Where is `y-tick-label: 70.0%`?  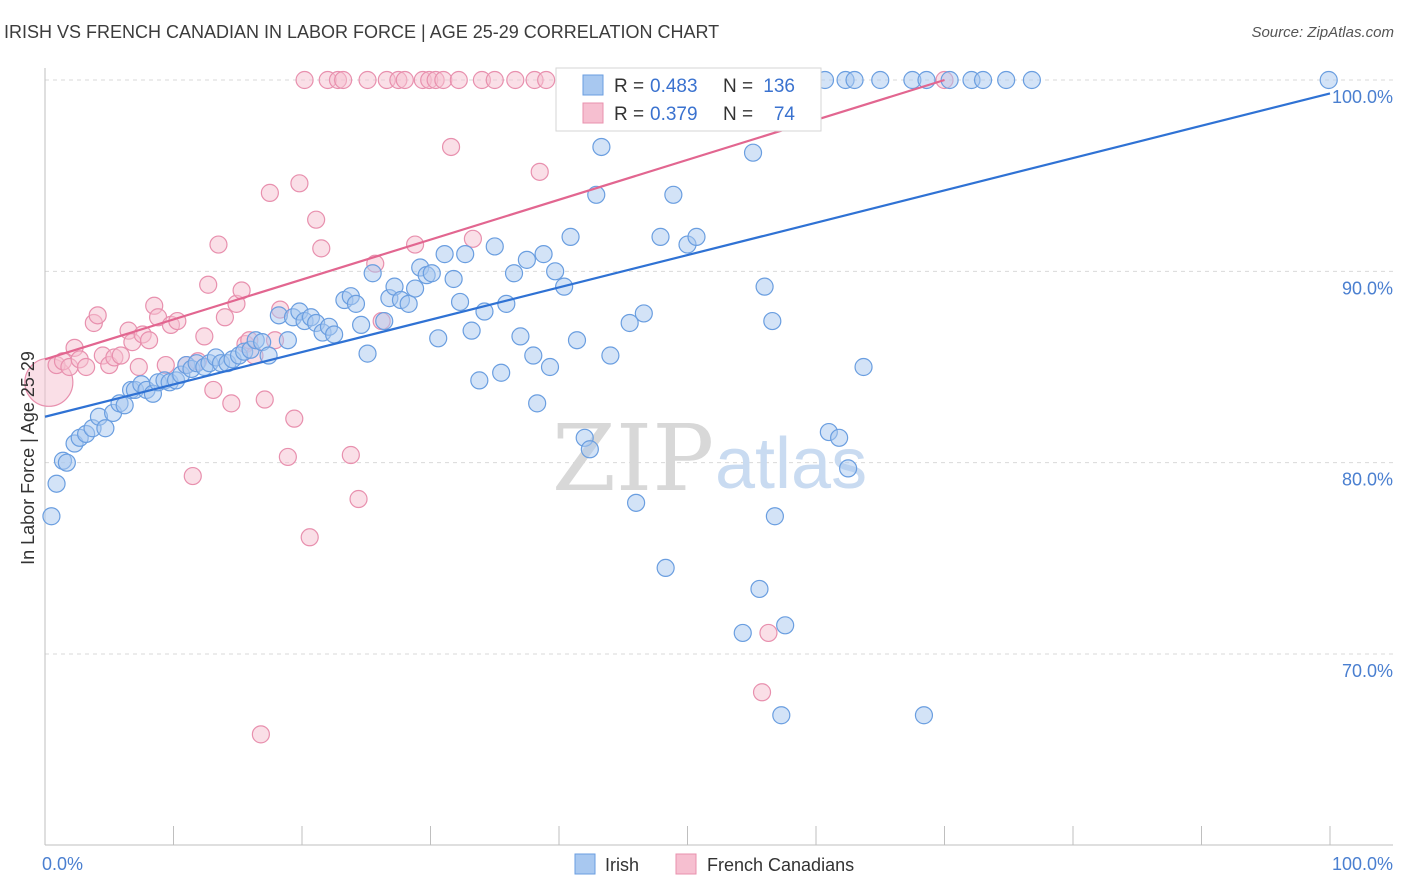
y-tick-label: 70.0% is located at coordinates (1367, 671).